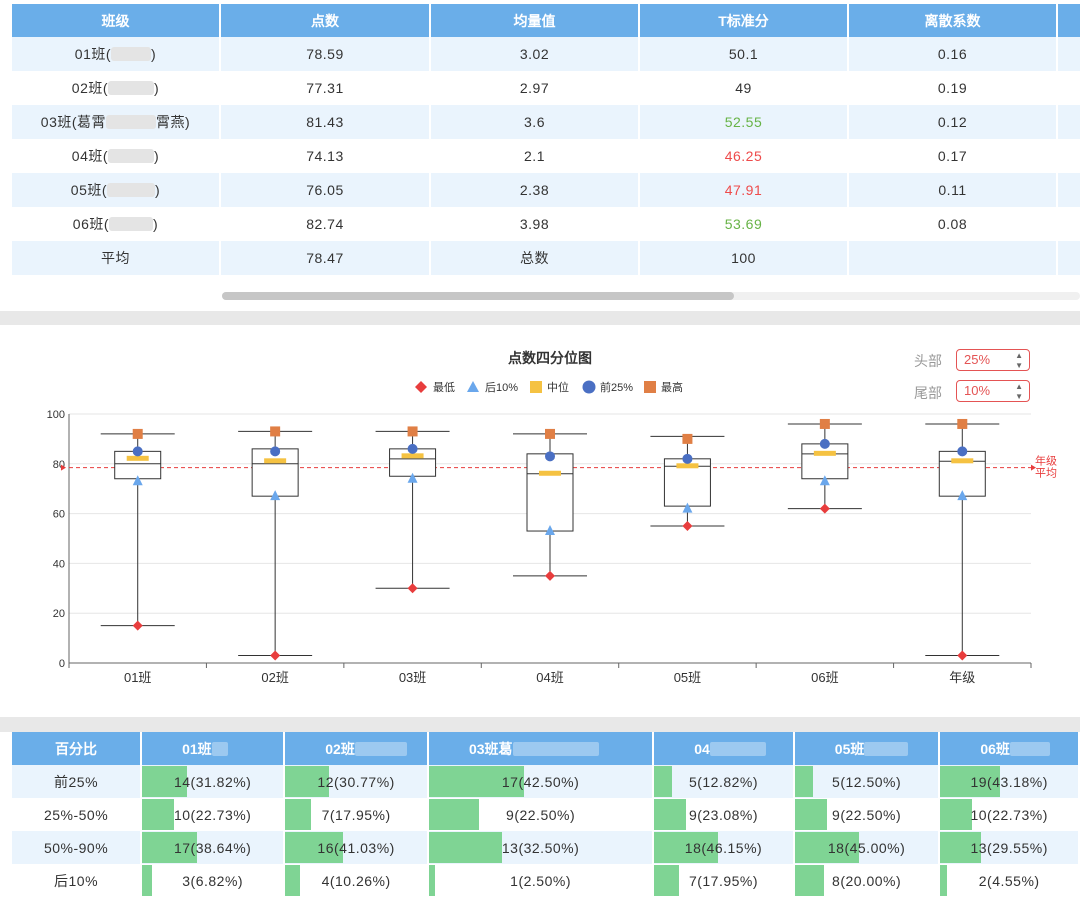  What do you see at coordinates (541, 781) in the screenshot?
I see `distribution-cell: 17(42.50%)` at bounding box center [541, 781].